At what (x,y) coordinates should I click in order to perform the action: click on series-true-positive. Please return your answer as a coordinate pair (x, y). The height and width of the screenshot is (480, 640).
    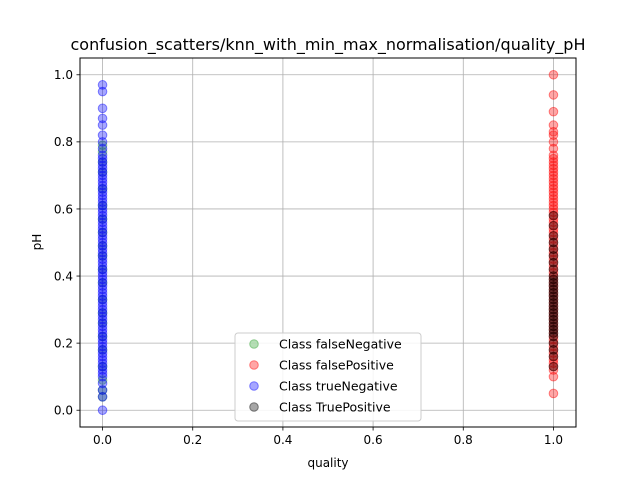
    Looking at the image, I should click on (553, 291).